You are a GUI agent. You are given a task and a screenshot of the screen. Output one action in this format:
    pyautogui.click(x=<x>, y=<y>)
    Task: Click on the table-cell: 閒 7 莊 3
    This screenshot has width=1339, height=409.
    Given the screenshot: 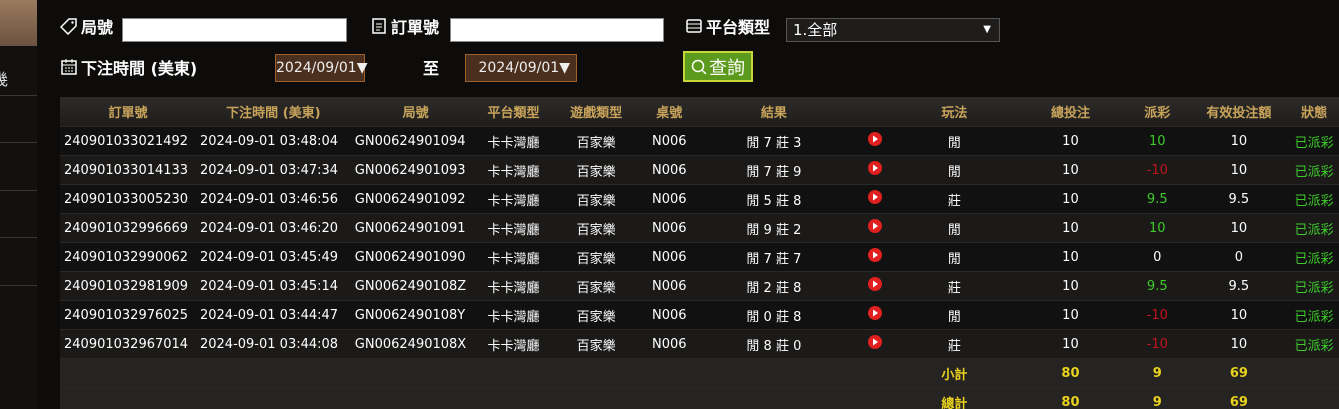 What is the action you would take?
    pyautogui.click(x=773, y=141)
    